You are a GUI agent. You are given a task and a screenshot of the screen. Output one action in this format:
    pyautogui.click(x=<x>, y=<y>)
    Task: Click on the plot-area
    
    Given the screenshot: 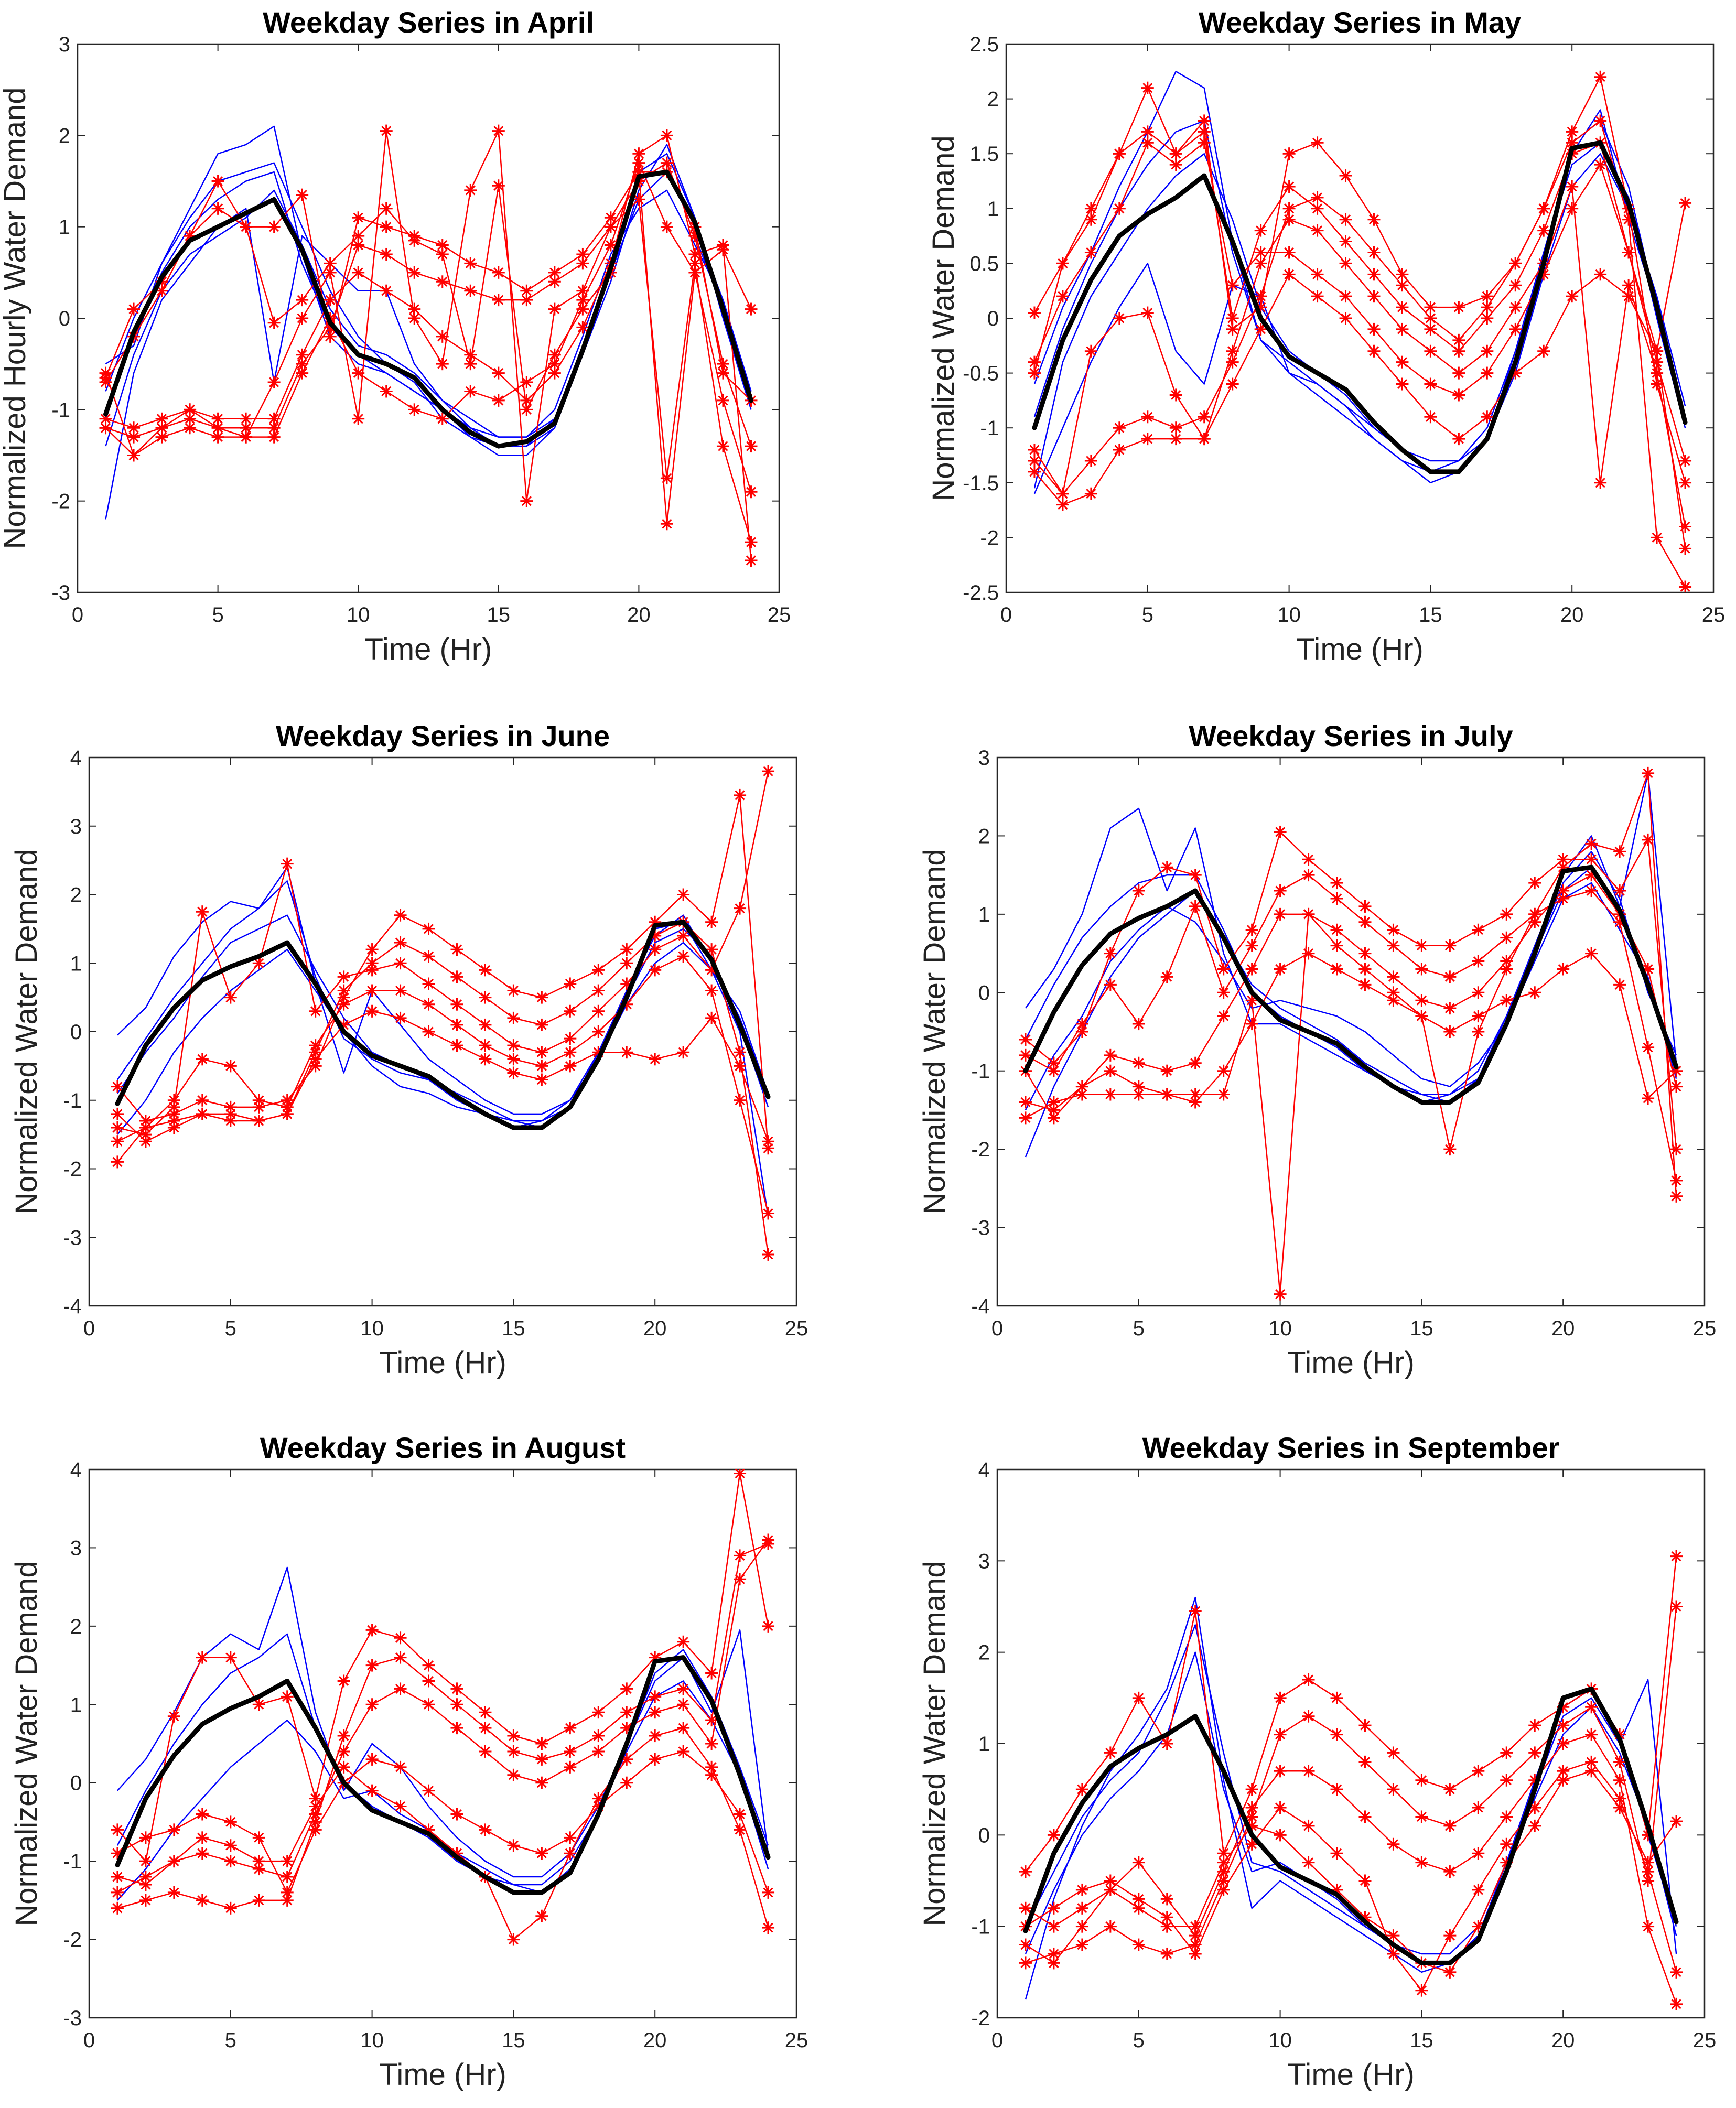 What is the action you would take?
    pyautogui.click(x=1351, y=1033)
    